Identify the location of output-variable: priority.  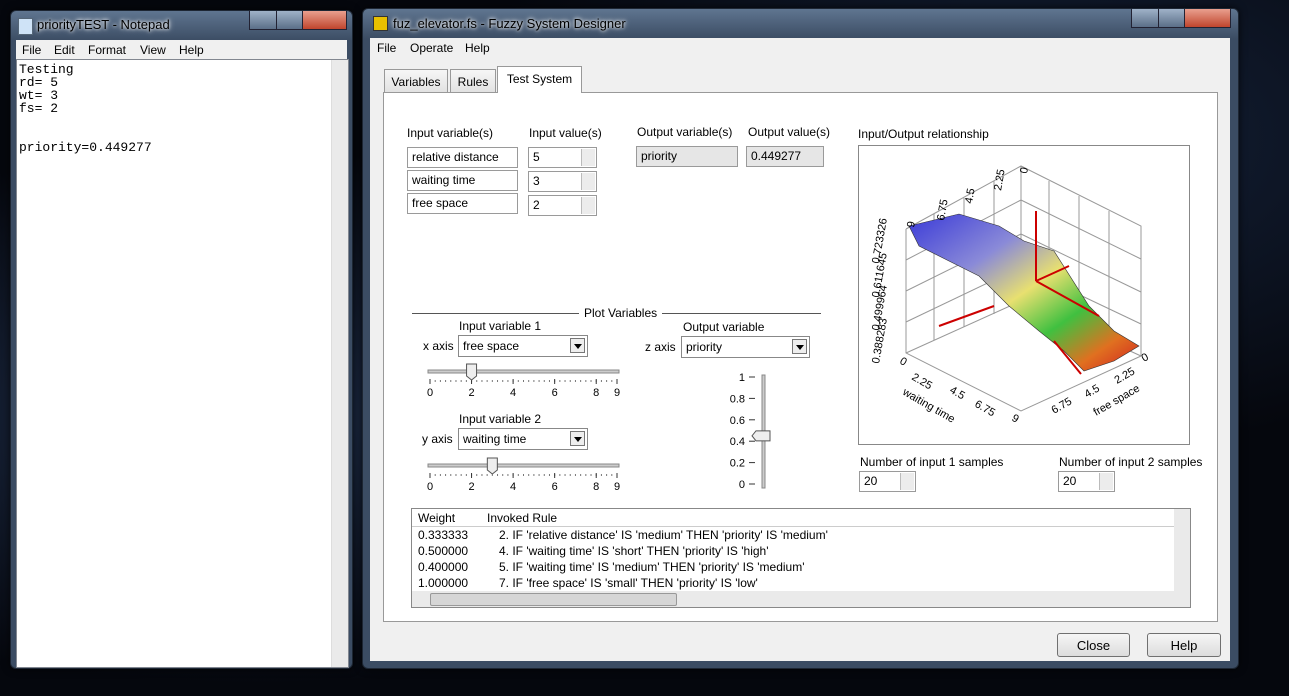
(687, 156).